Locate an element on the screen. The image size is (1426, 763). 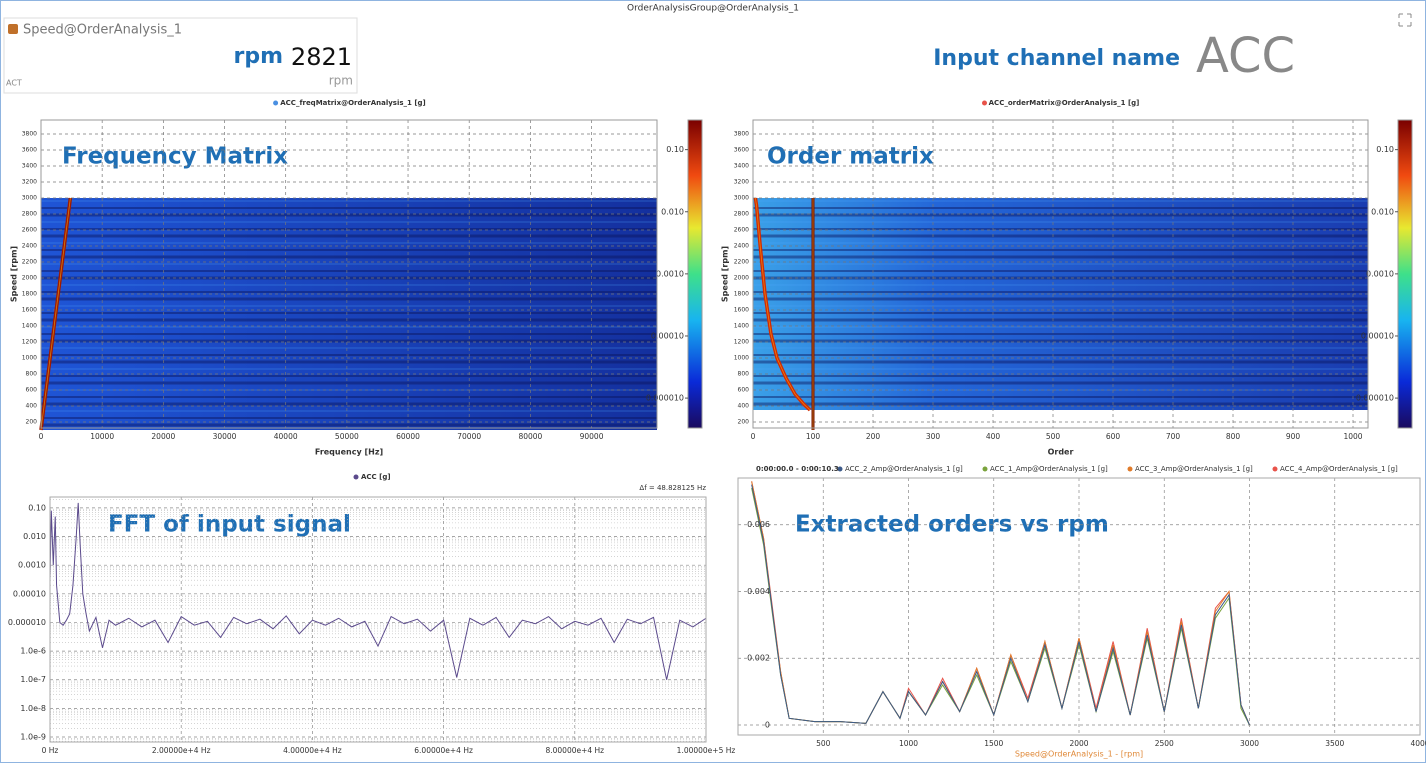
x-tick-label: 800 is located at coordinates (1233, 436).